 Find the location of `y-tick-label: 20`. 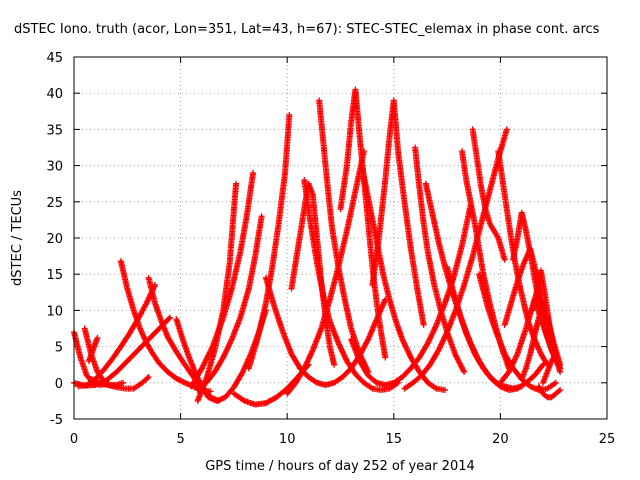

y-tick-label: 20 is located at coordinates (54, 239).